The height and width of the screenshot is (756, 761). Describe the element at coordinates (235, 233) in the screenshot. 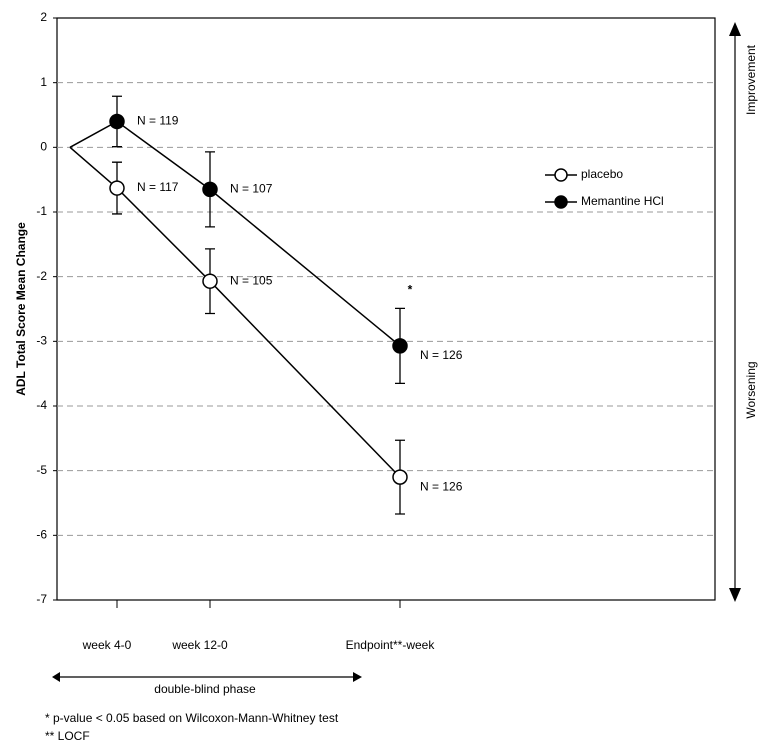

I see `series-line` at that location.